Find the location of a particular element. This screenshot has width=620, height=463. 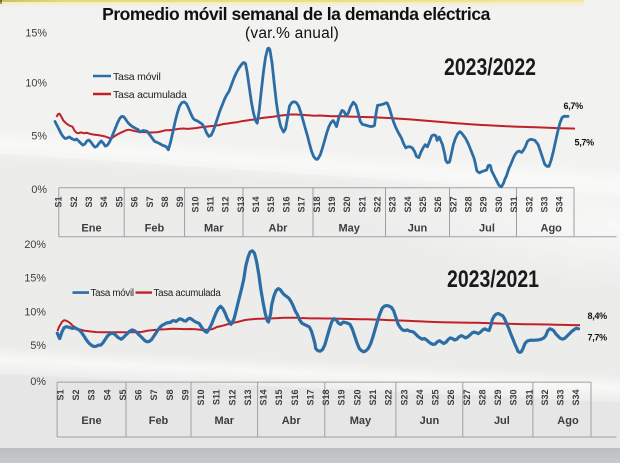

svg-text: 6,7% is located at coordinates (574, 106).